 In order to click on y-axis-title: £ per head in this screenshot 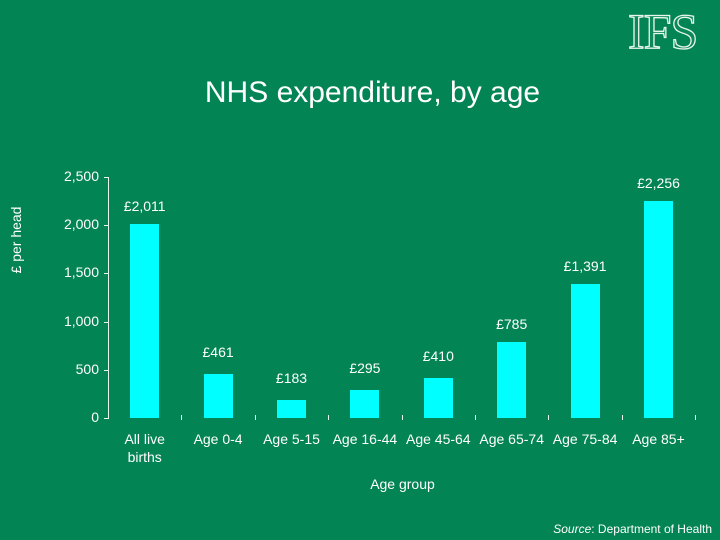, I will do `click(16, 240)`.